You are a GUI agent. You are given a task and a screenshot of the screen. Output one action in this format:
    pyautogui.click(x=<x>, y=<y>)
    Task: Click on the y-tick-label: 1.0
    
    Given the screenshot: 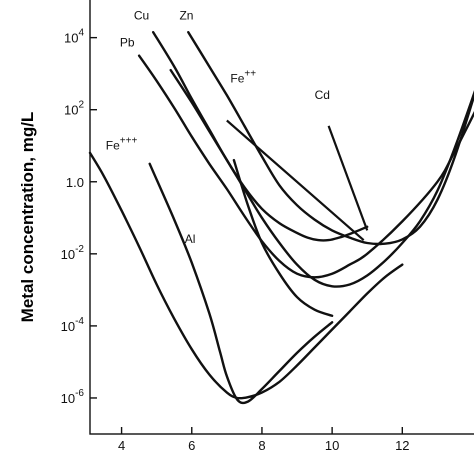 What is the action you would take?
    pyautogui.click(x=75, y=182)
    